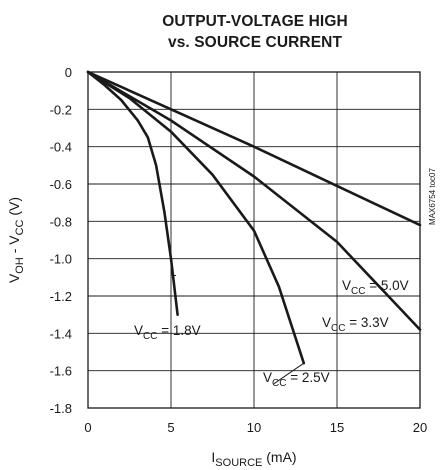  I want to click on y-tick-label: -1.2, so click(61, 296).